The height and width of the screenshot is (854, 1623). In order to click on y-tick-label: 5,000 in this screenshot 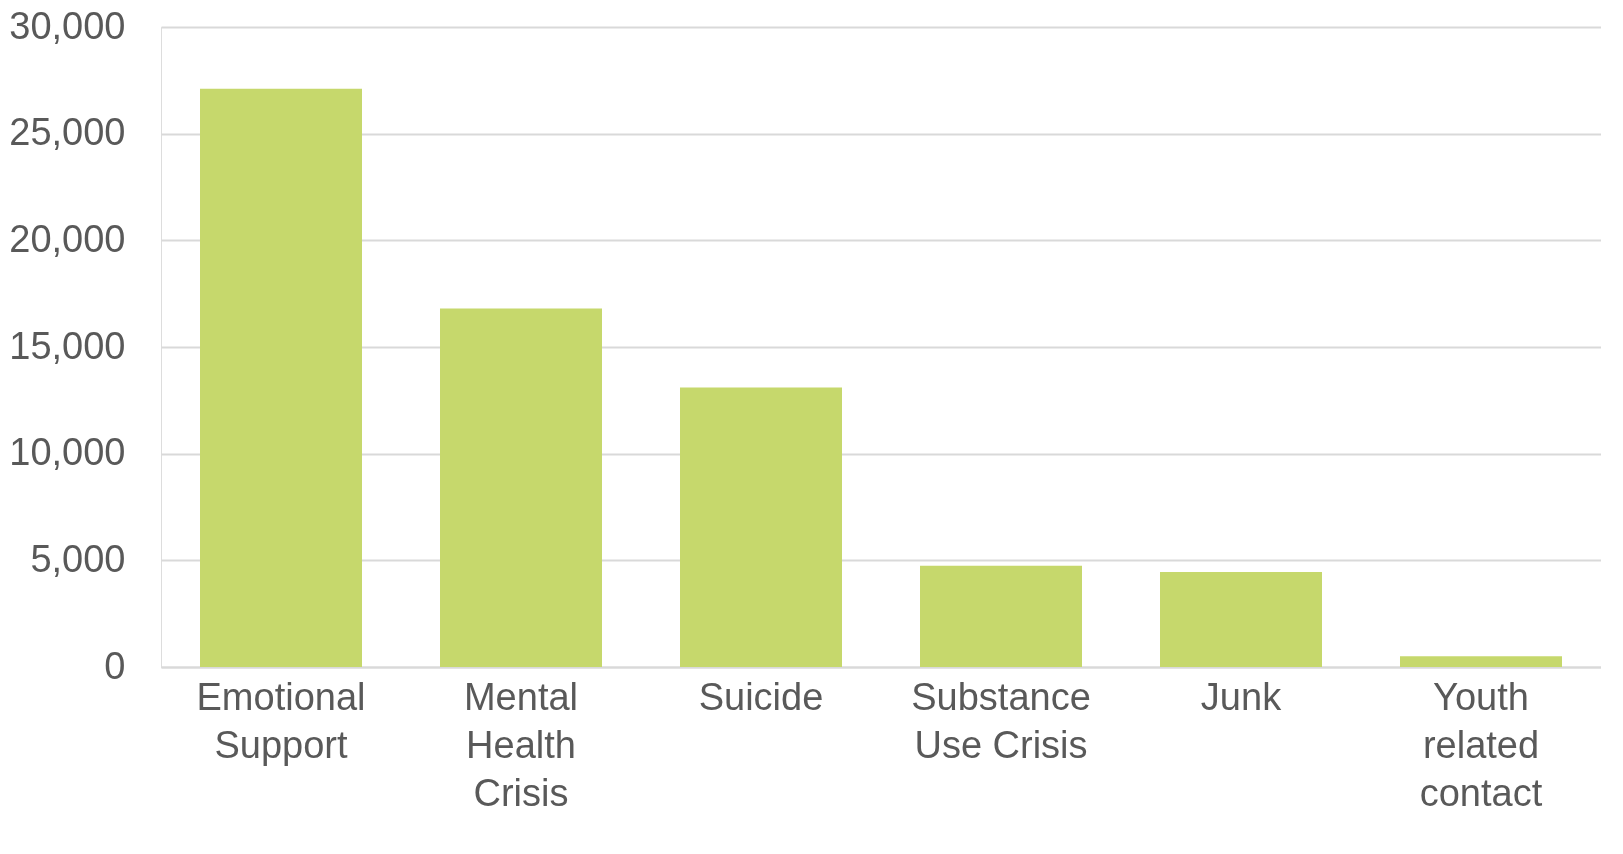, I will do `click(78, 558)`.